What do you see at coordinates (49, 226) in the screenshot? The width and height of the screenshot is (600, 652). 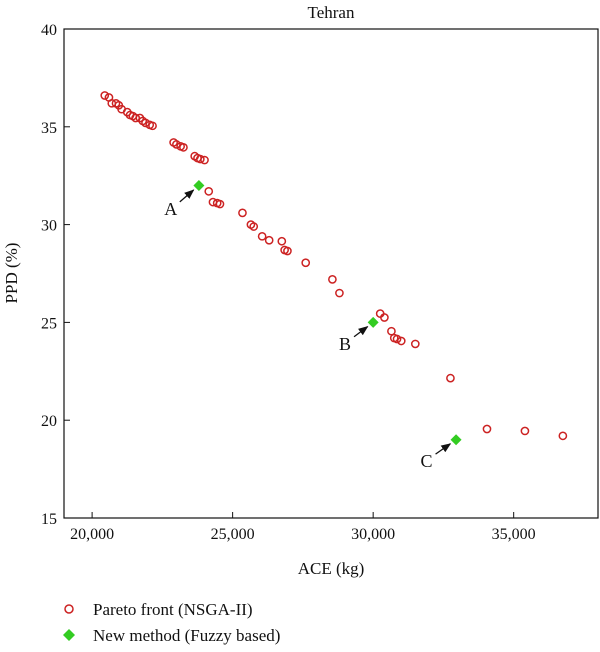 I see `y-tick-label: 30` at bounding box center [49, 226].